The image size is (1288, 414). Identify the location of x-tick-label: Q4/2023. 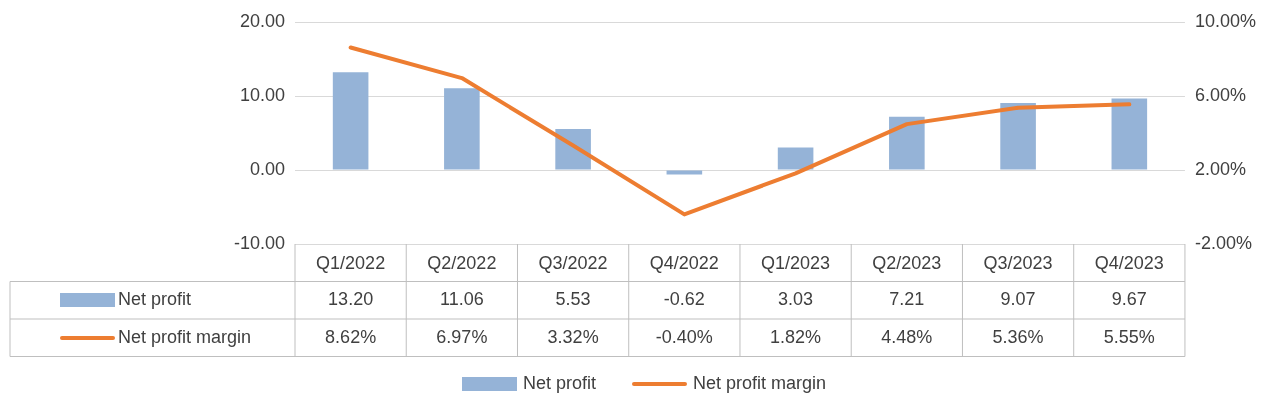
(1129, 262).